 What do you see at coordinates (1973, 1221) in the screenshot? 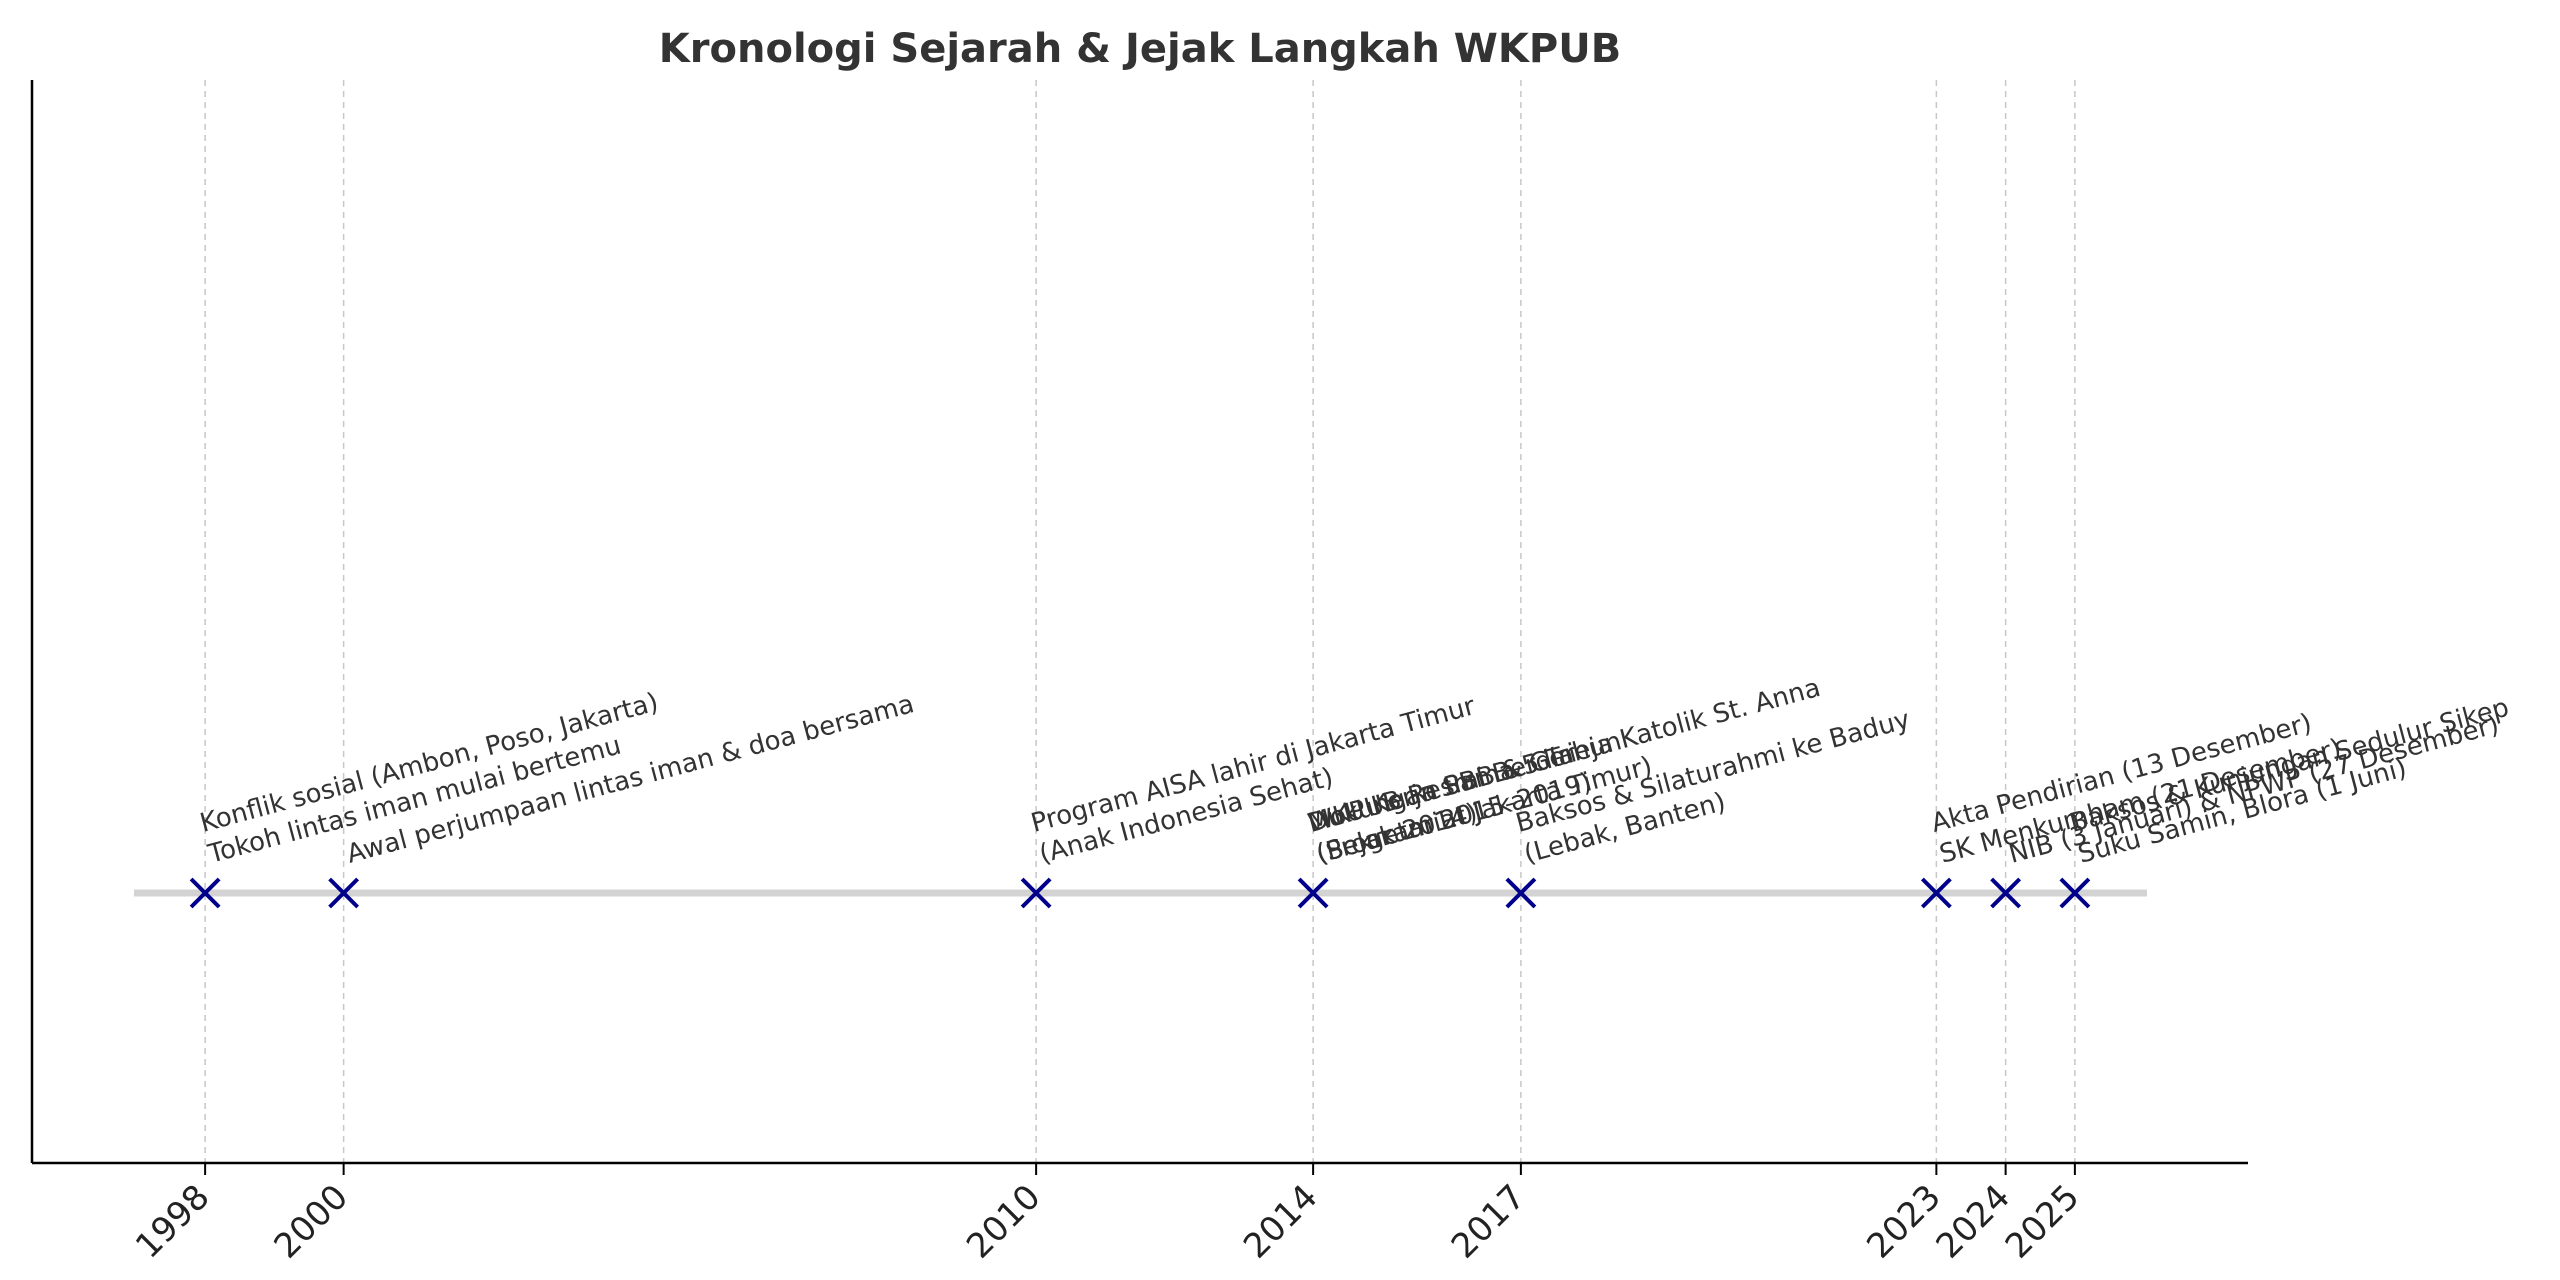
I see `tick-label-2024: 2024` at bounding box center [1973, 1221].